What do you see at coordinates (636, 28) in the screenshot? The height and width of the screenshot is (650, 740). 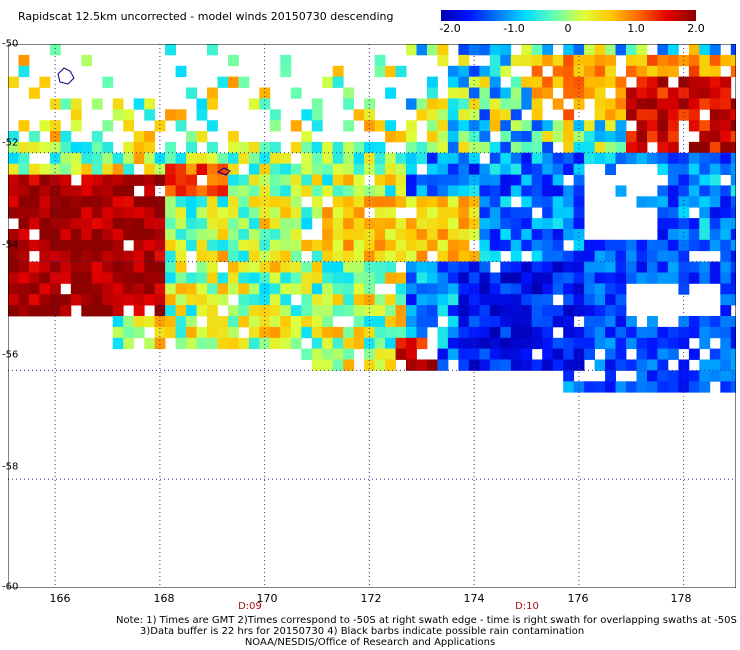 I see `colorbar-tick: 1.0` at bounding box center [636, 28].